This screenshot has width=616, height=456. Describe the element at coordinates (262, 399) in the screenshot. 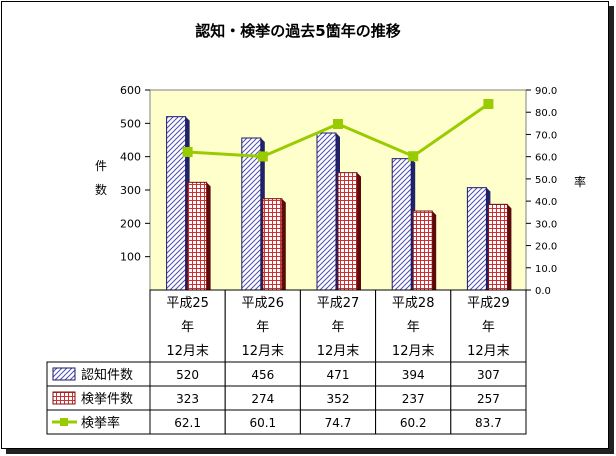

I see `data-label: 274` at that location.